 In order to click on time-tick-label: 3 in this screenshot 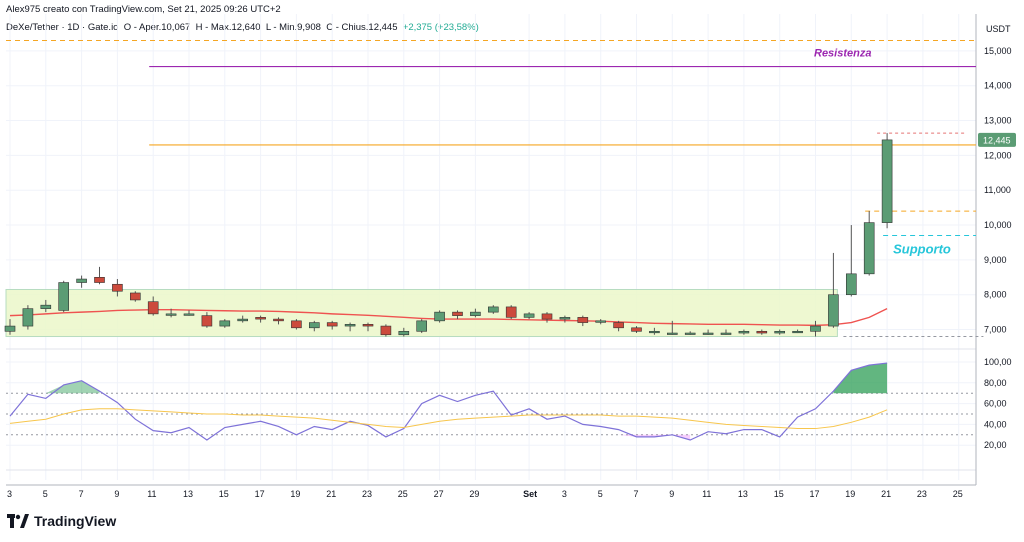, I will do `click(9, 494)`.